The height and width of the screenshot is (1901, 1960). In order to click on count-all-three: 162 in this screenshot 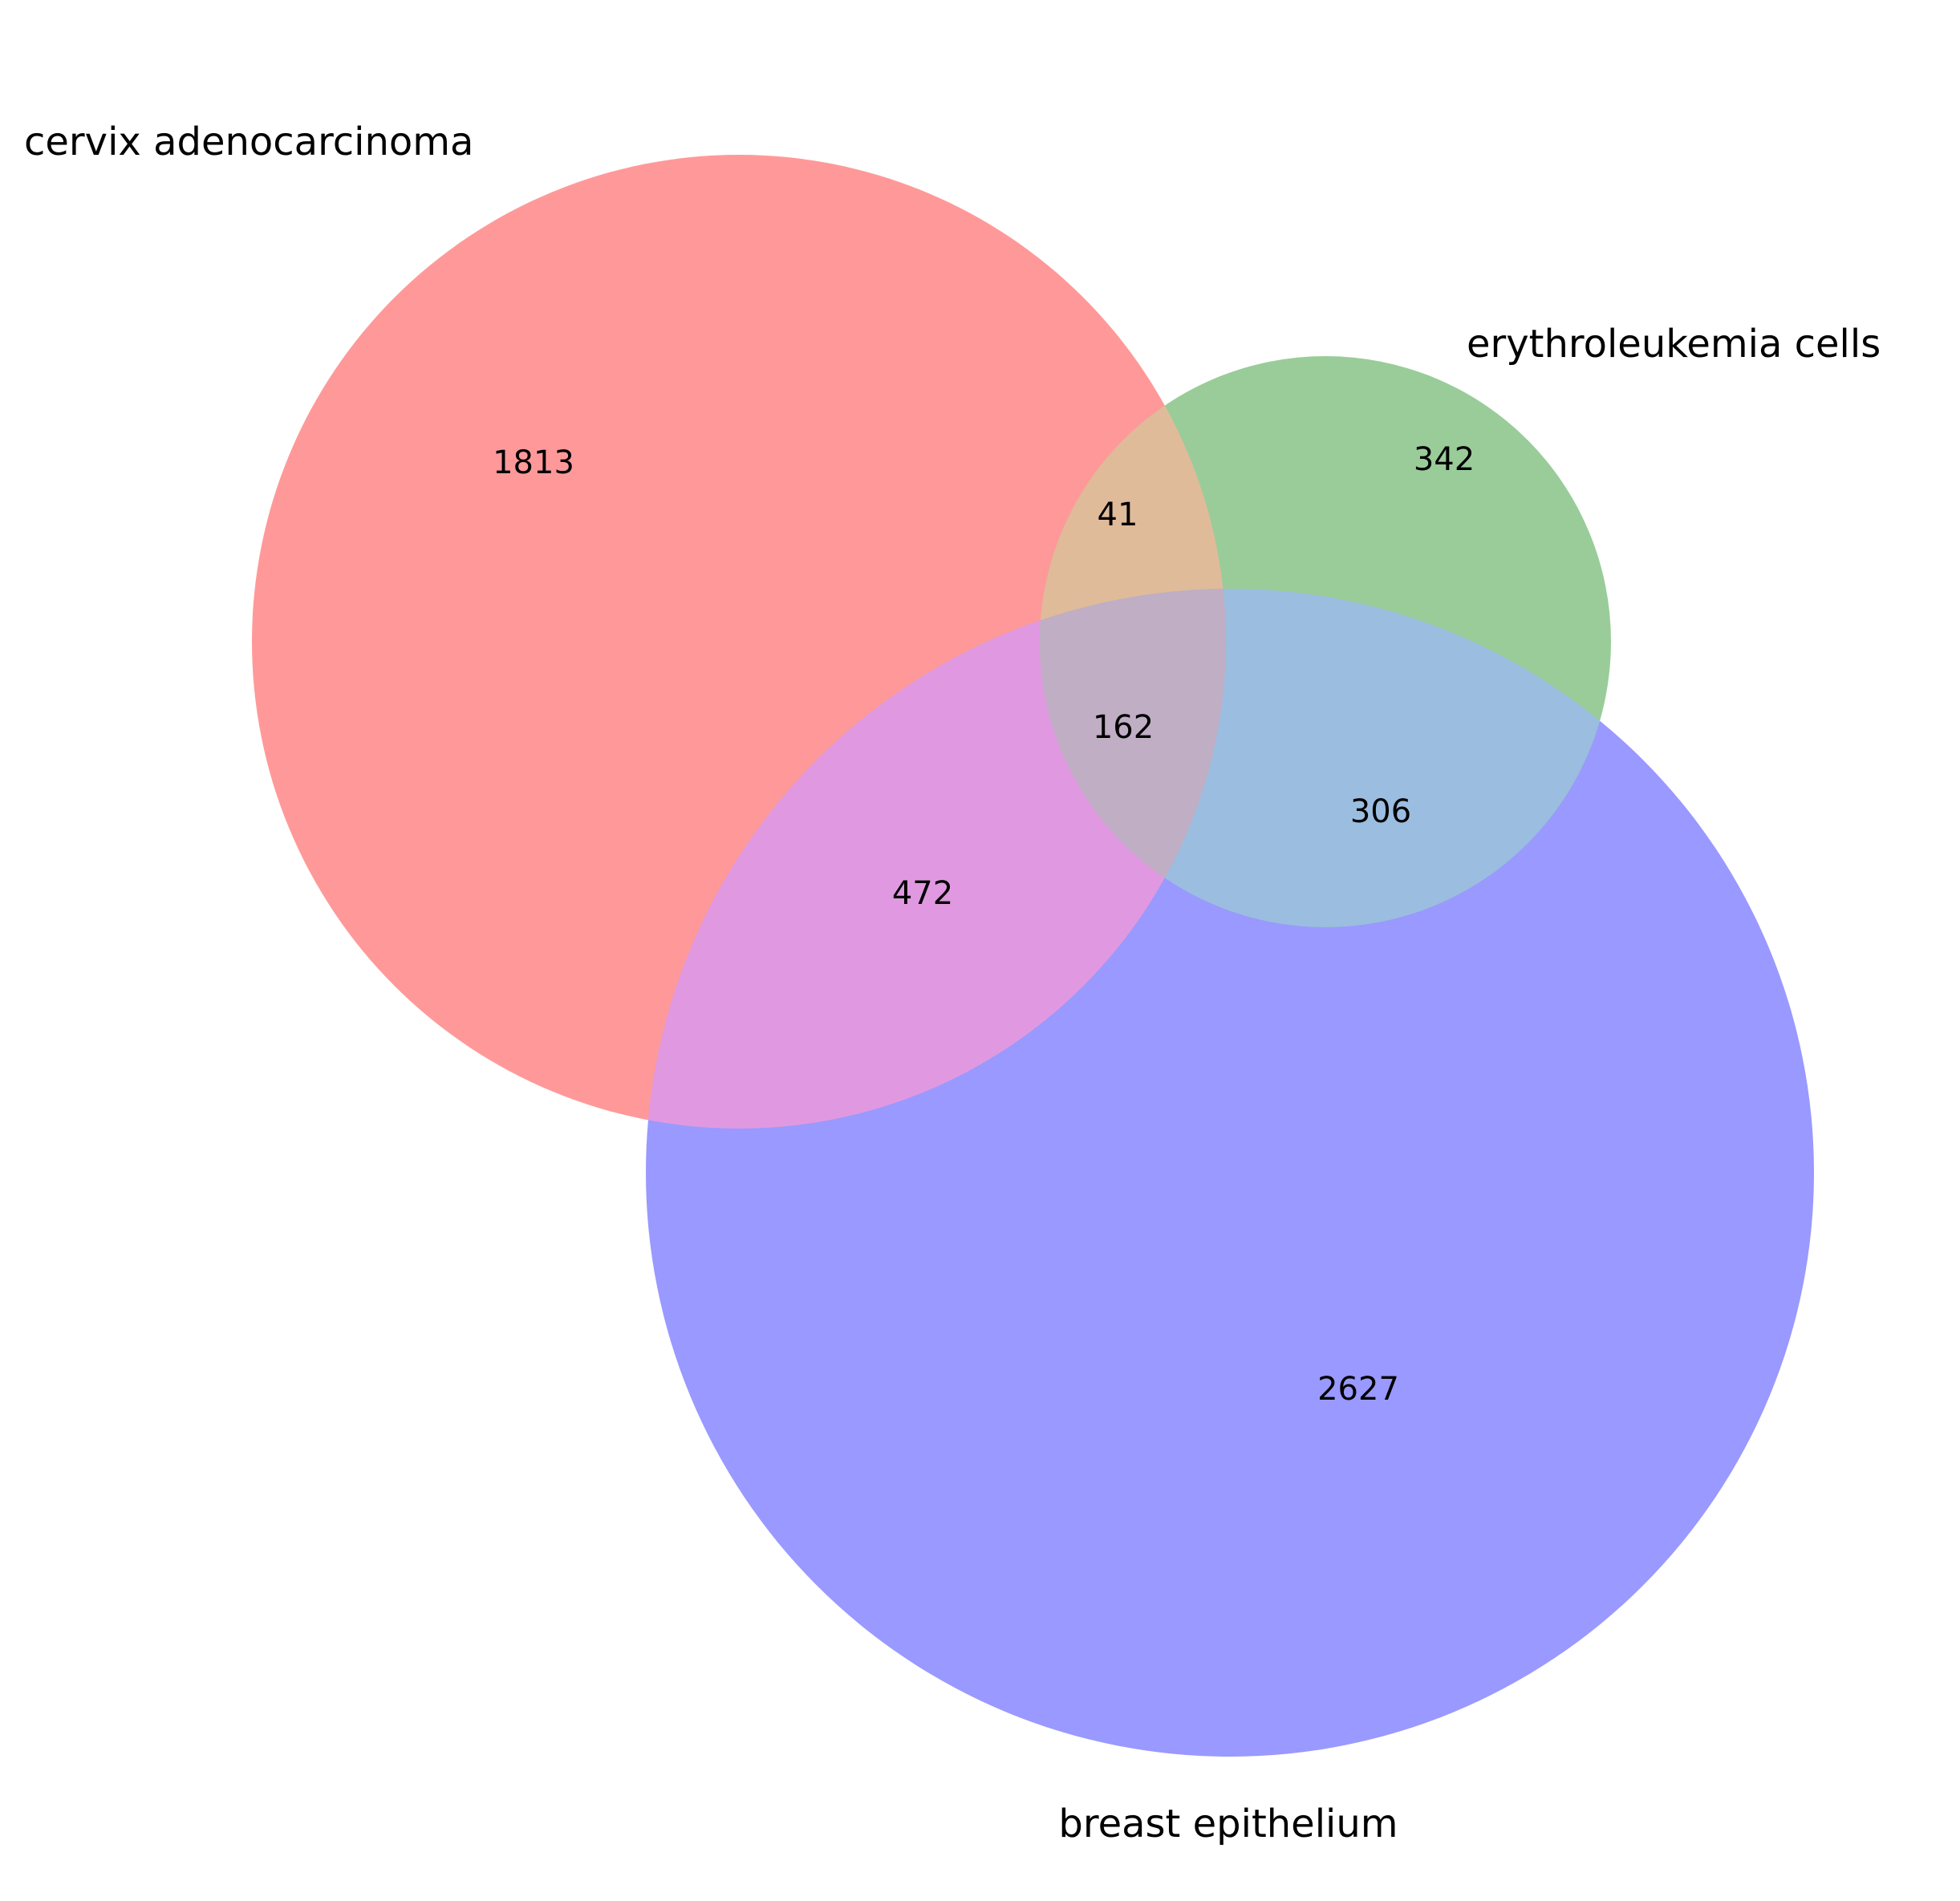, I will do `click(1123, 728)`.